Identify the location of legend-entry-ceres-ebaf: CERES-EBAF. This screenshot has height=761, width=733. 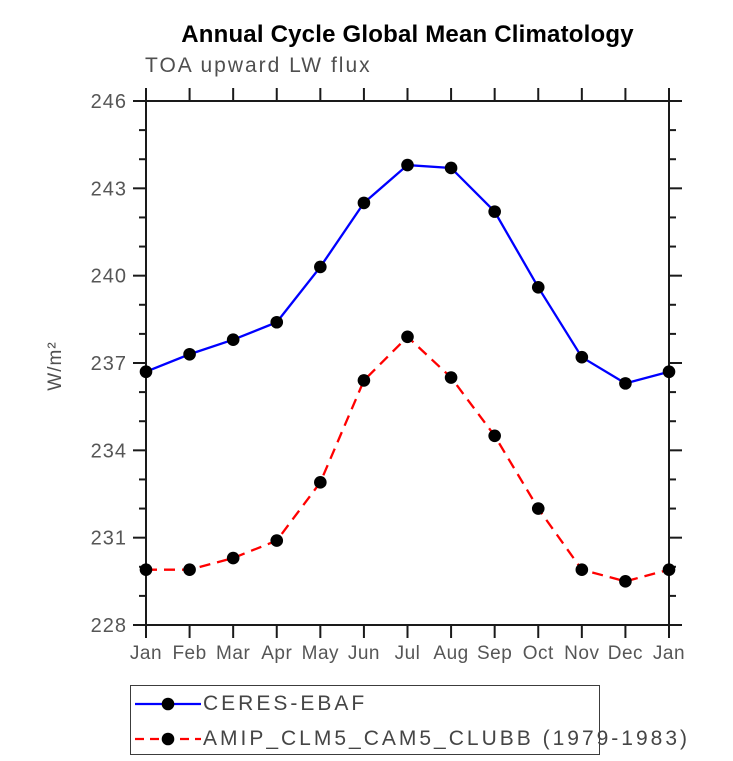
(365, 703).